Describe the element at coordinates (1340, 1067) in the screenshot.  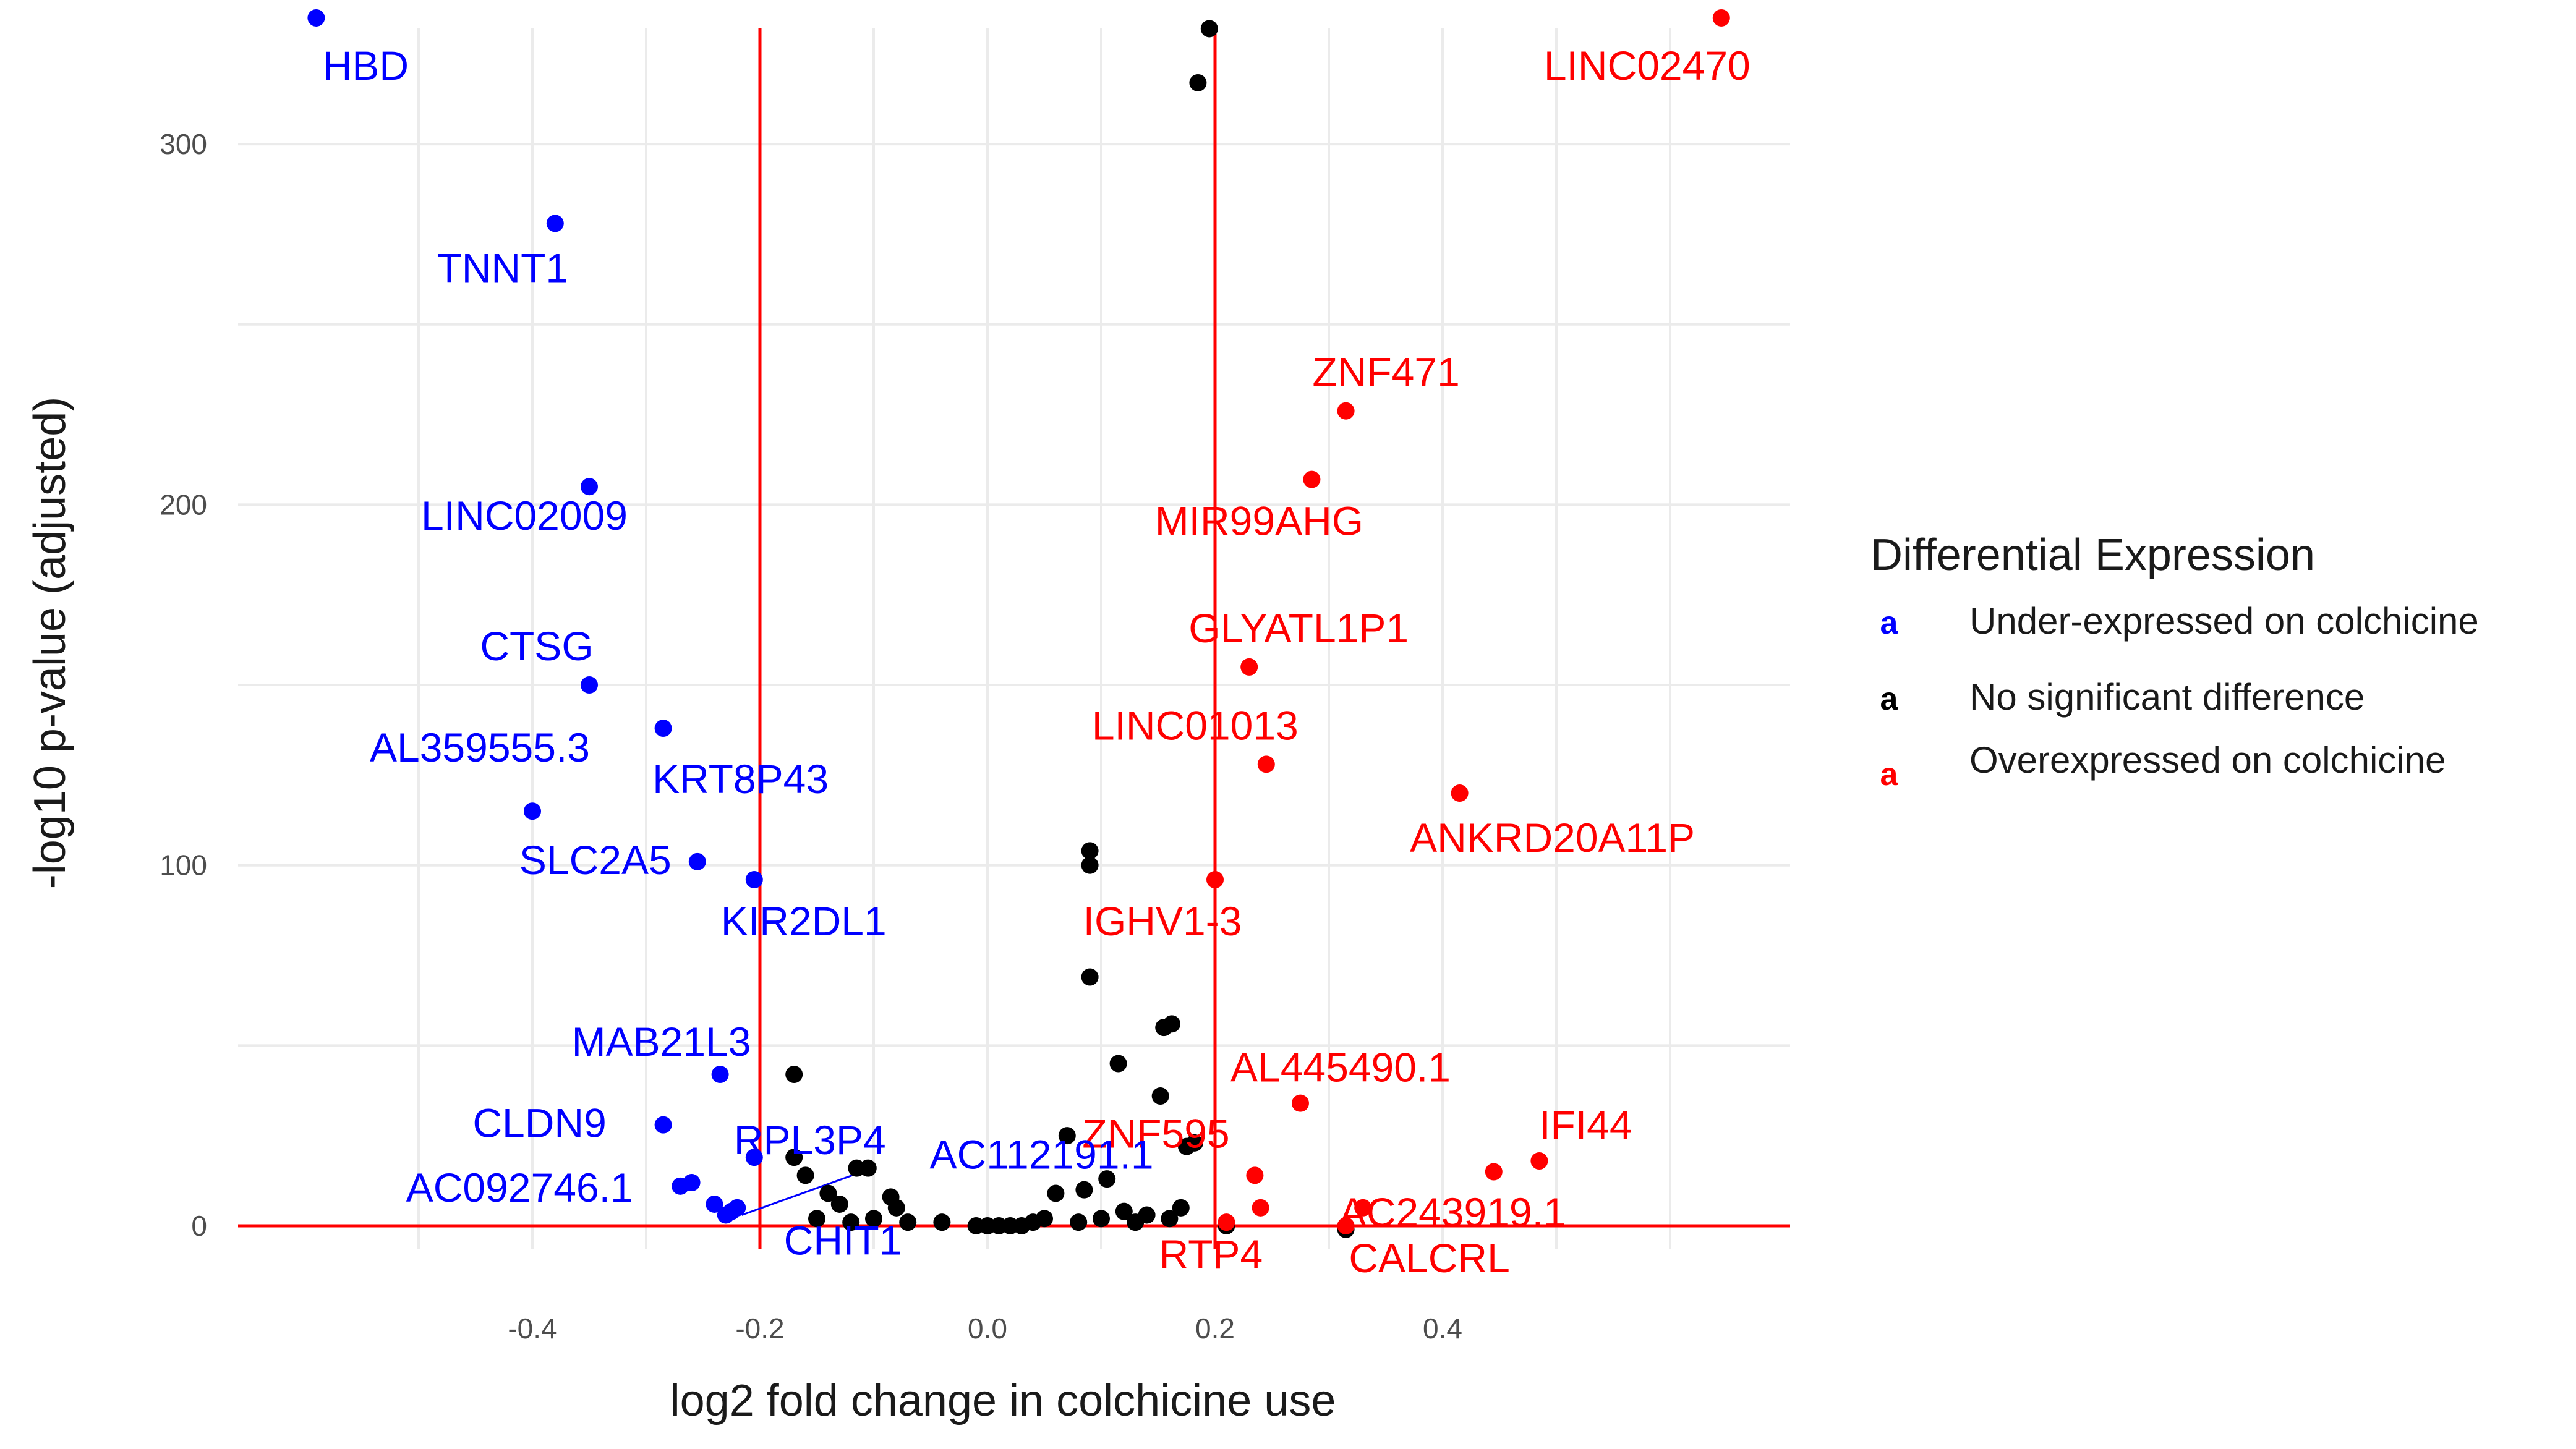
I see `gene-label: AL445490.1` at that location.